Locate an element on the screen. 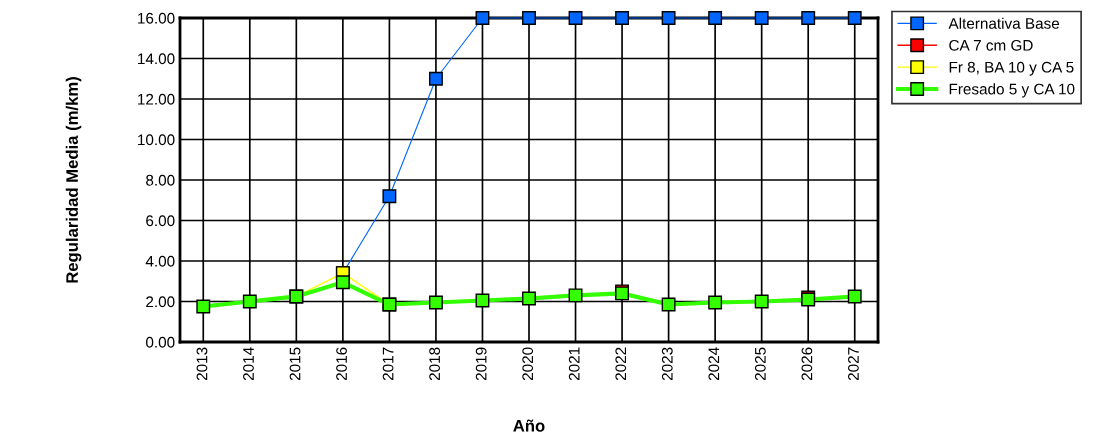  y-tick-label: 0.00 is located at coordinates (160, 342).